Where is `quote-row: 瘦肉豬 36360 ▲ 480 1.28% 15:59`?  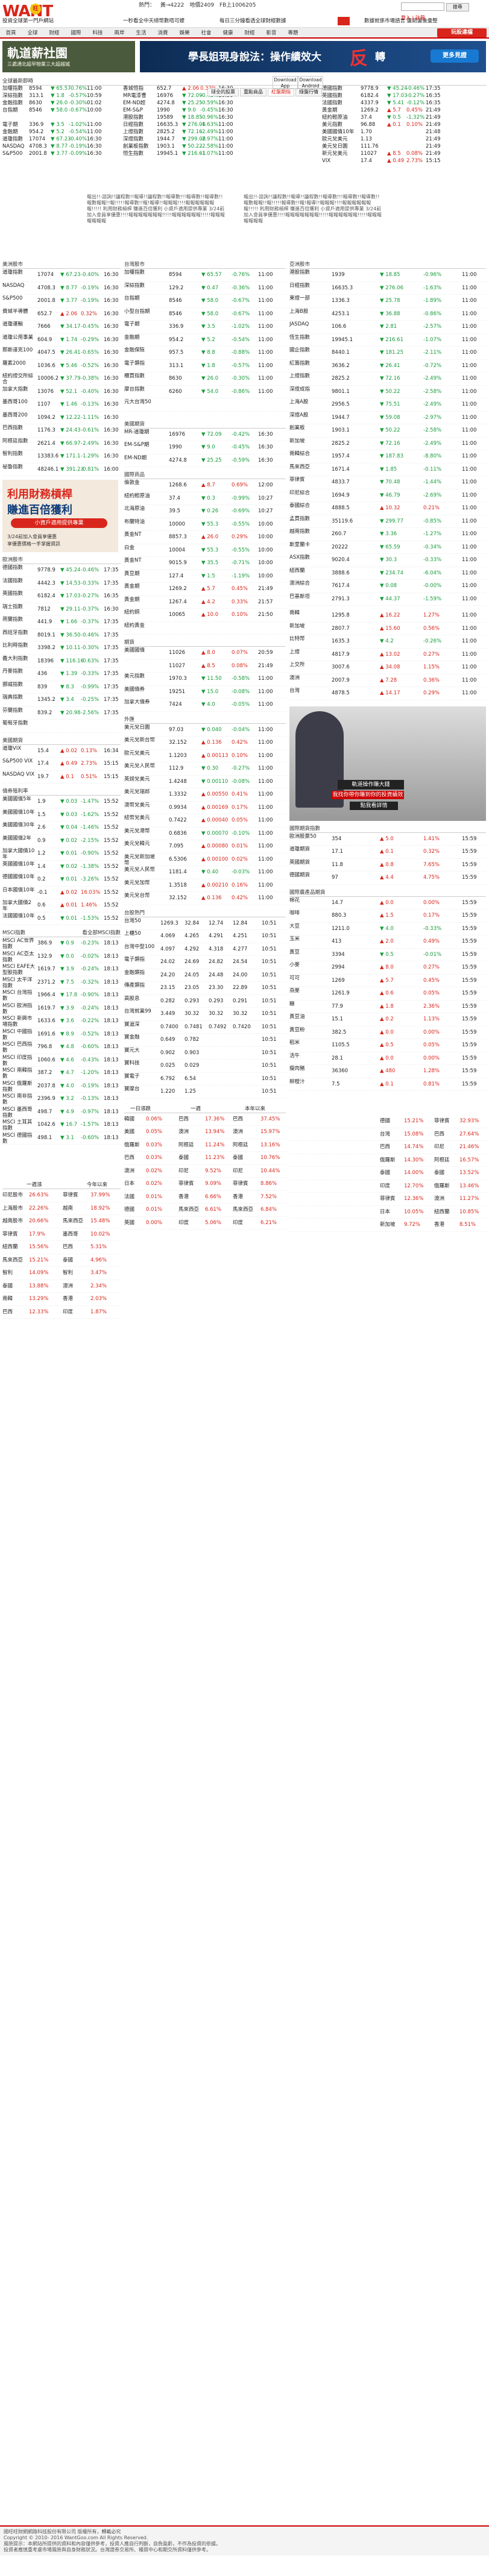 quote-row: 瘦肉豬 36360 ▲ 480 1.28% 15:59 is located at coordinates (387, 1071).